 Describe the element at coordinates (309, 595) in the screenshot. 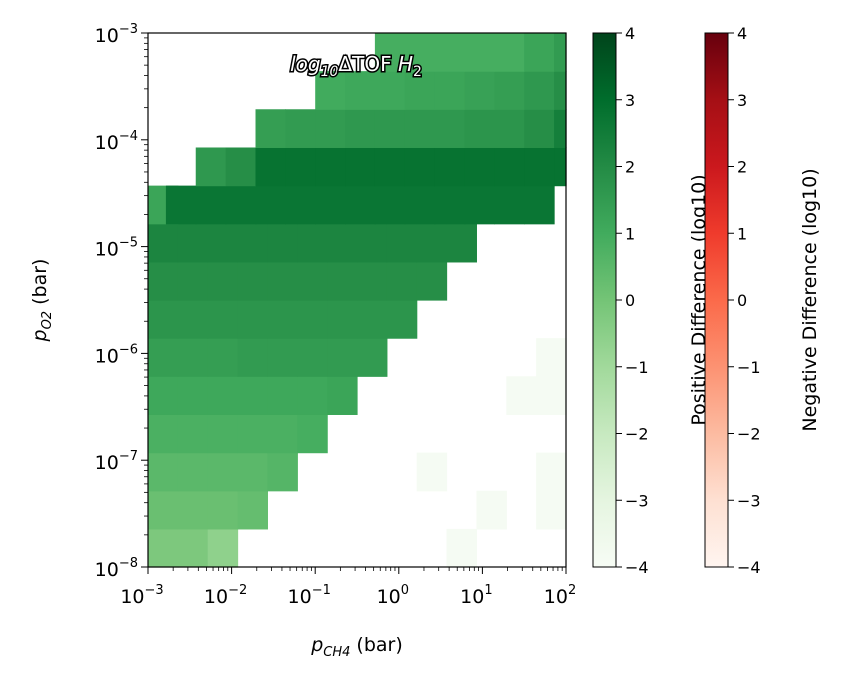

I see `x-tick-label: 10⁻¹` at that location.